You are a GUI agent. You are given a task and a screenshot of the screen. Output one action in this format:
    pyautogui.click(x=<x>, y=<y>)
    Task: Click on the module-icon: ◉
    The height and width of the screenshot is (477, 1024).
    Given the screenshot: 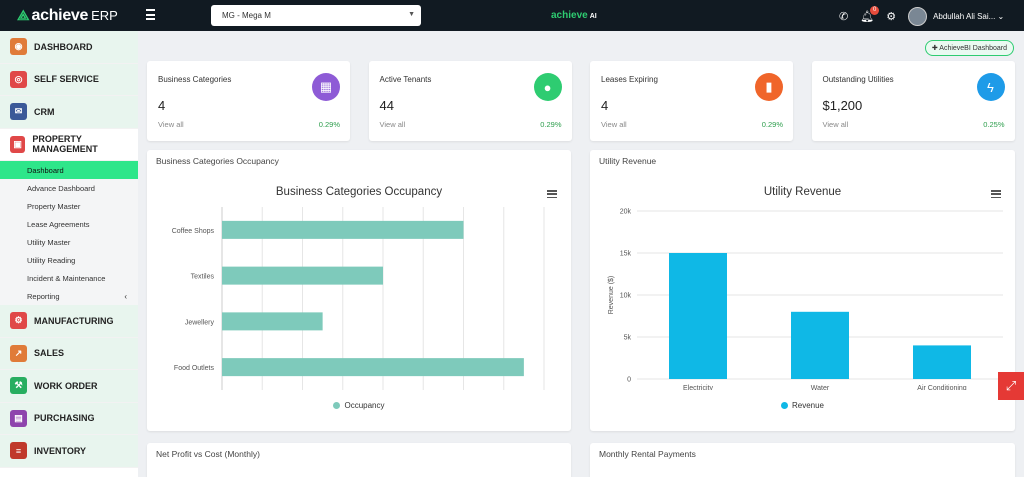 What is the action you would take?
    pyautogui.click(x=18, y=47)
    